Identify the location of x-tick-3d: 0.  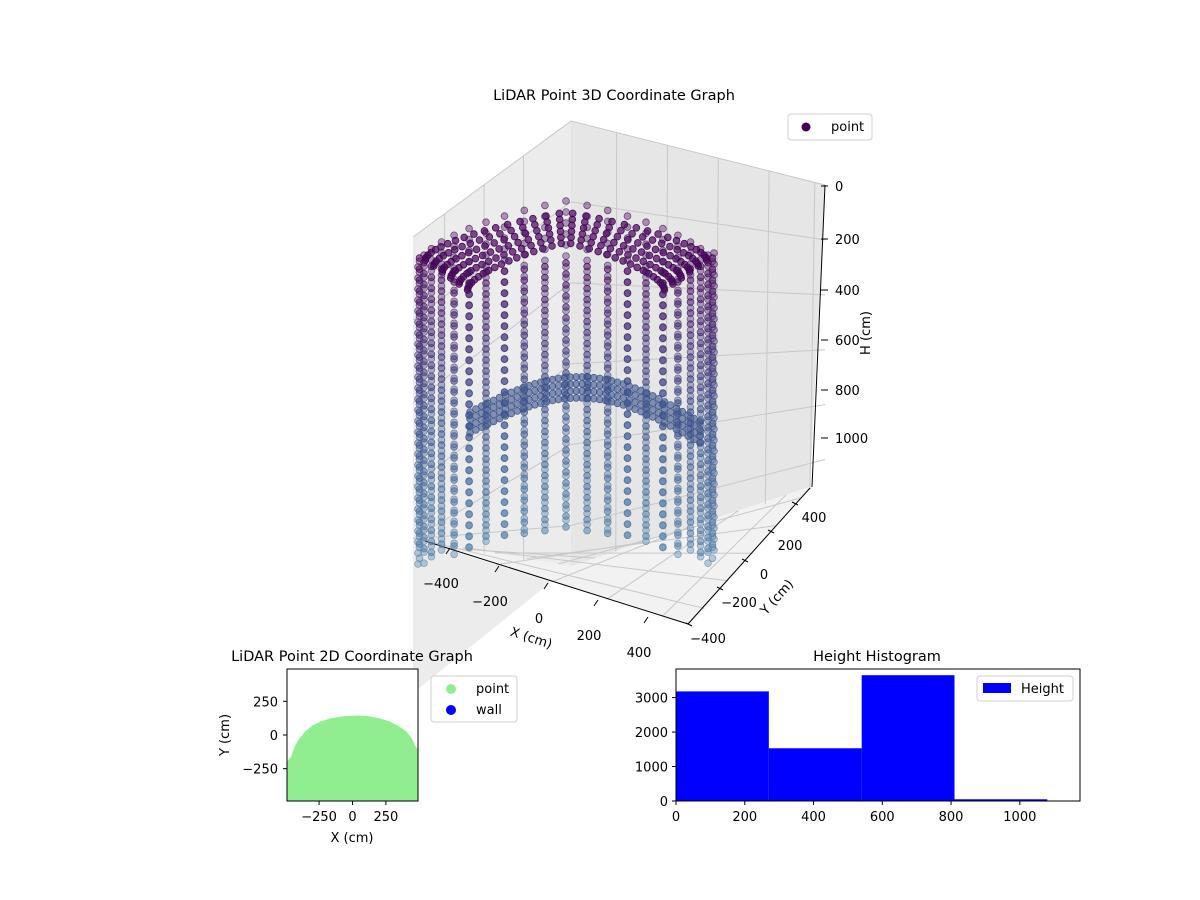
(542, 604).